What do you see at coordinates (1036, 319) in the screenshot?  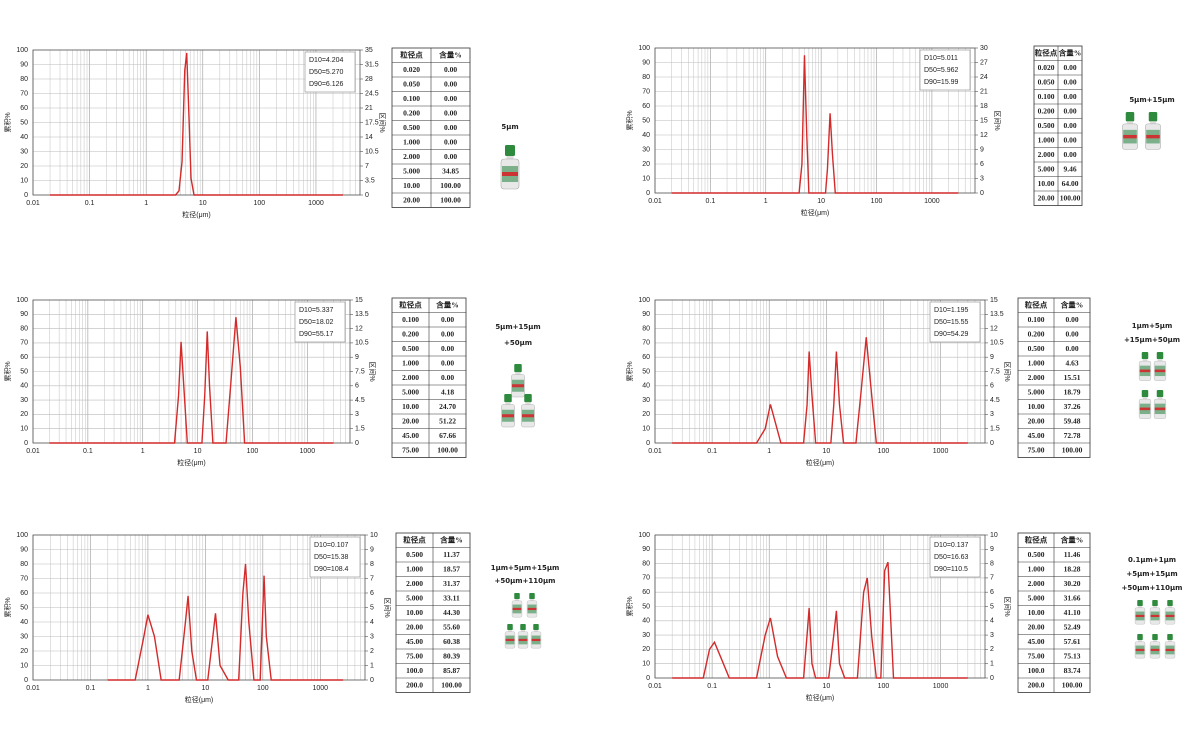 I see `table-cell: 0.100` at bounding box center [1036, 319].